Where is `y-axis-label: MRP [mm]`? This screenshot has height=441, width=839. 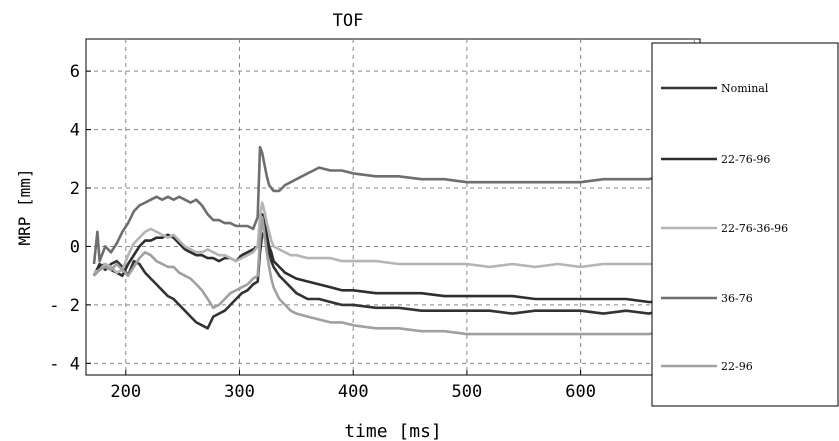
y-axis-label: MRP [mm] is located at coordinates (24, 206).